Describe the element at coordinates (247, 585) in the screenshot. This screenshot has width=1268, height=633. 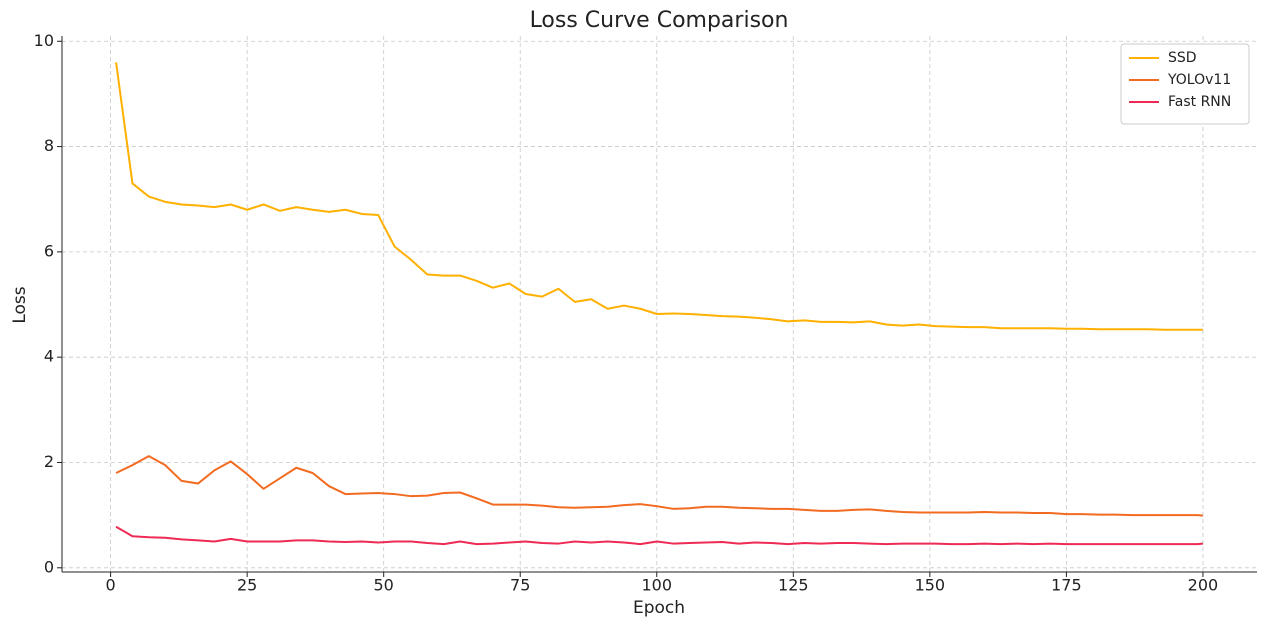
I see `x-tick-label: 25` at that location.